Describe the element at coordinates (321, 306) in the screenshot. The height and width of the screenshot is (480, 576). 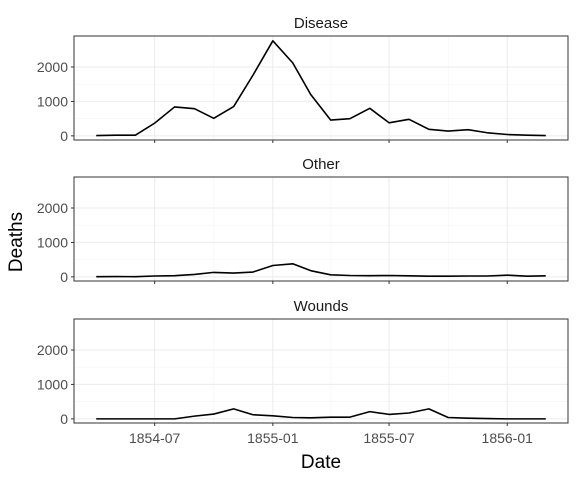
I see `facet-strip-label: Wounds` at that location.